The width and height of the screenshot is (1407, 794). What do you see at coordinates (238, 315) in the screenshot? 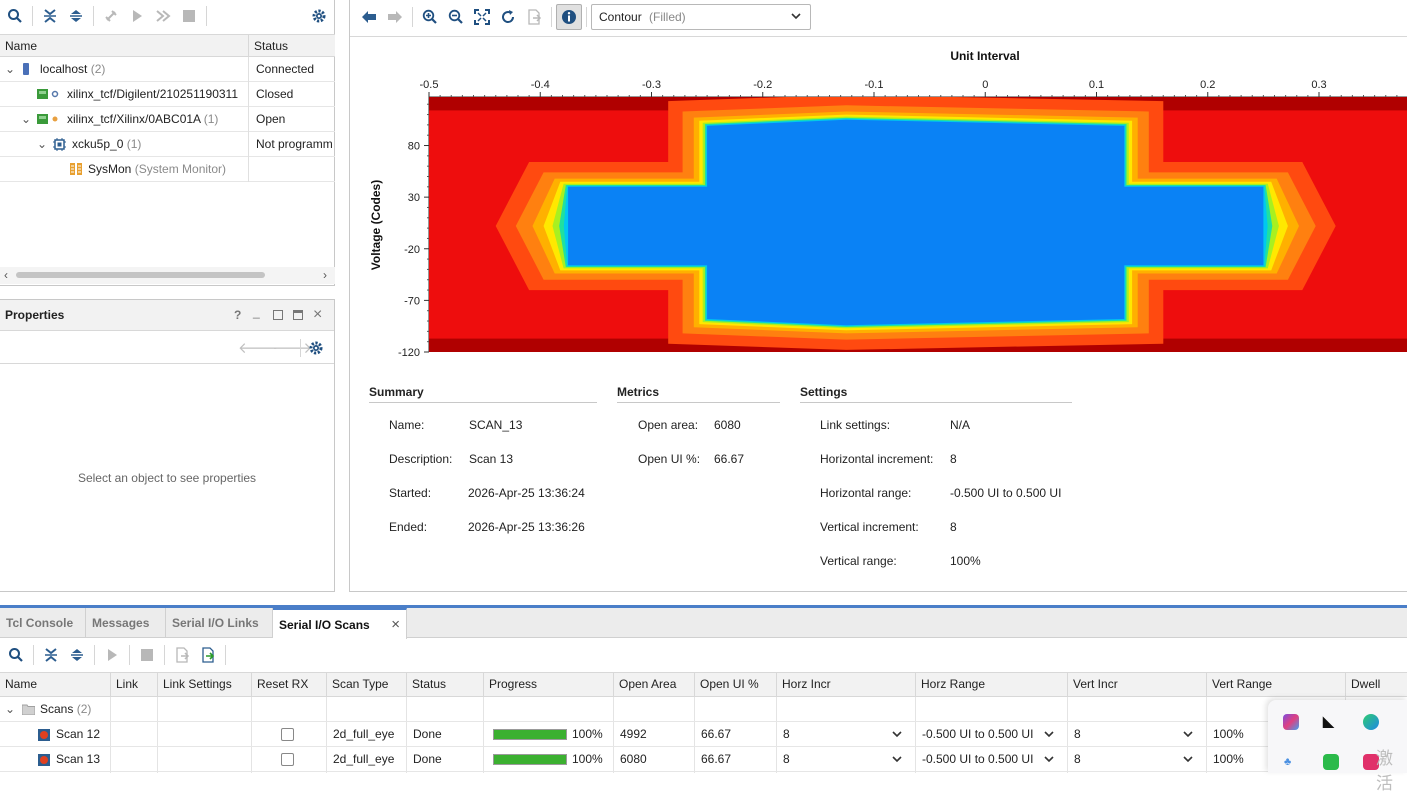
I see `help-icon: ?` at bounding box center [238, 315].